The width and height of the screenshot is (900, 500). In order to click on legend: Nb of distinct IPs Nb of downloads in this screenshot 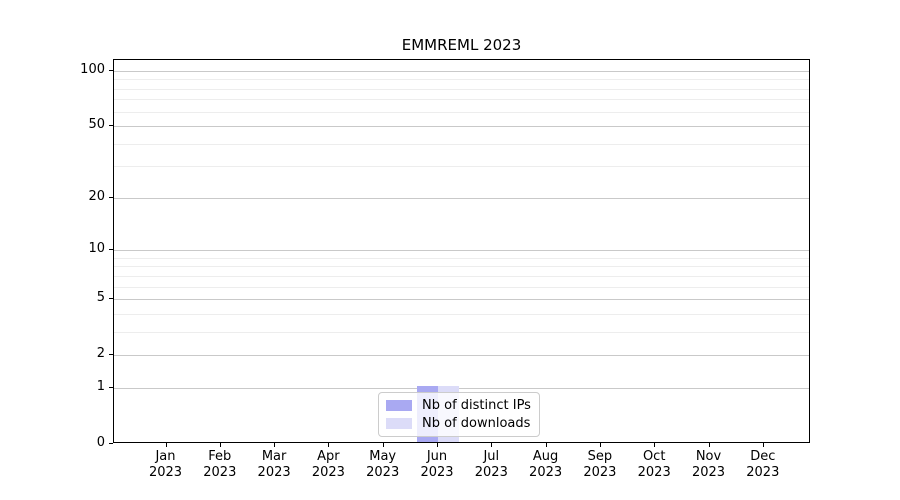, I will do `click(459, 414)`.